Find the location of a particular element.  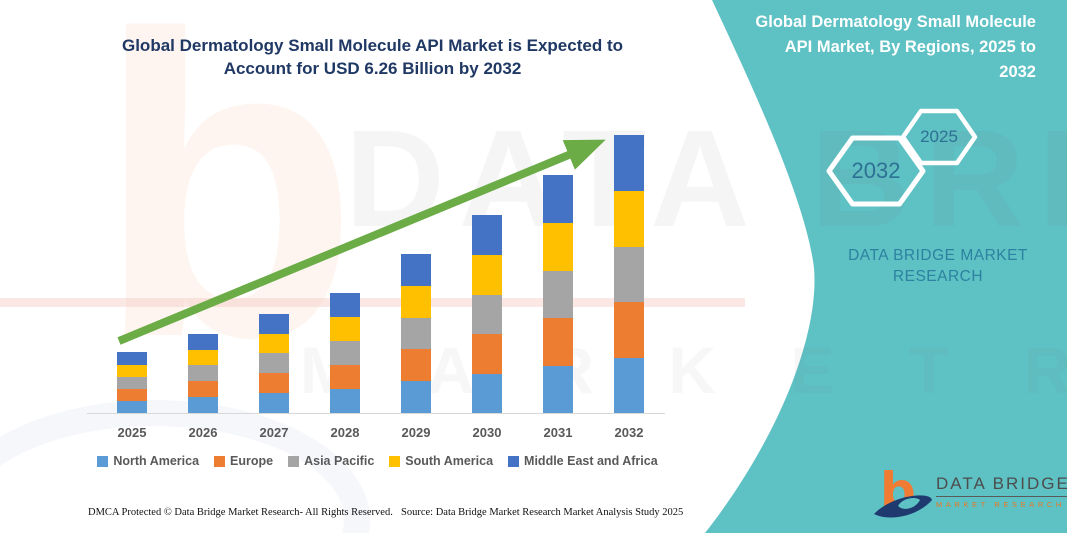

bar-column-2031 is located at coordinates (558, 294).